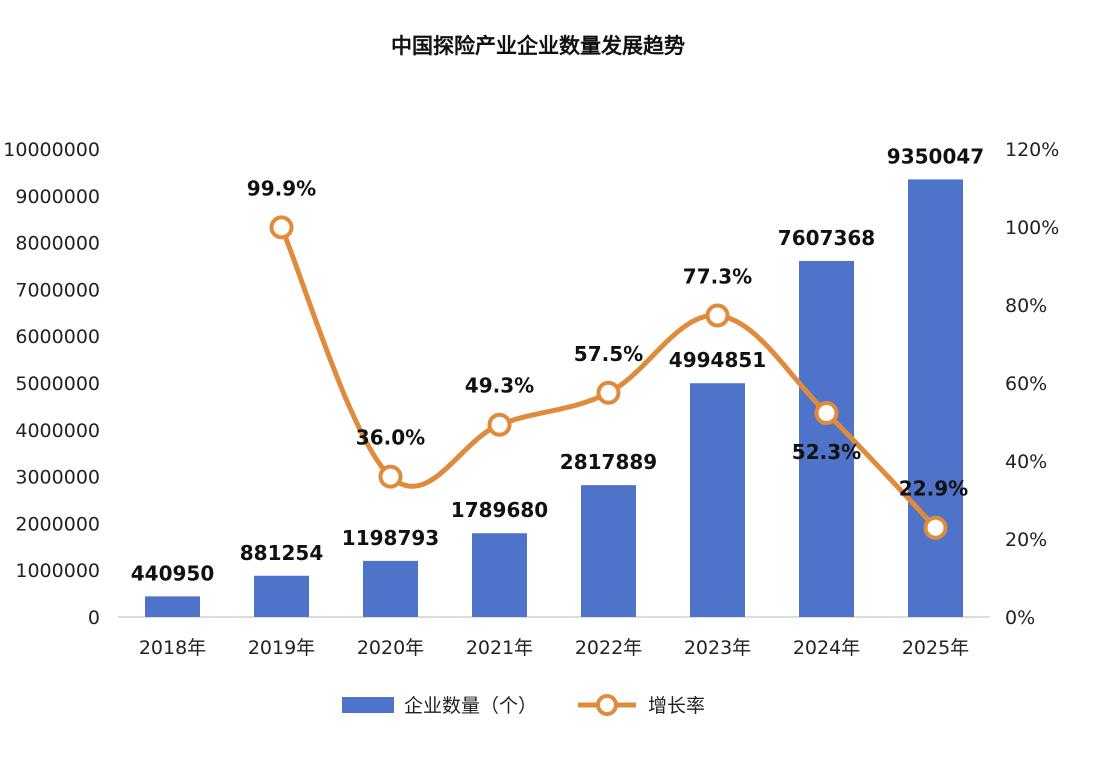 This screenshot has width=1100, height=764. Describe the element at coordinates (57, 571) in the screenshot. I see `left-axis-tick-label: 1000000` at that location.